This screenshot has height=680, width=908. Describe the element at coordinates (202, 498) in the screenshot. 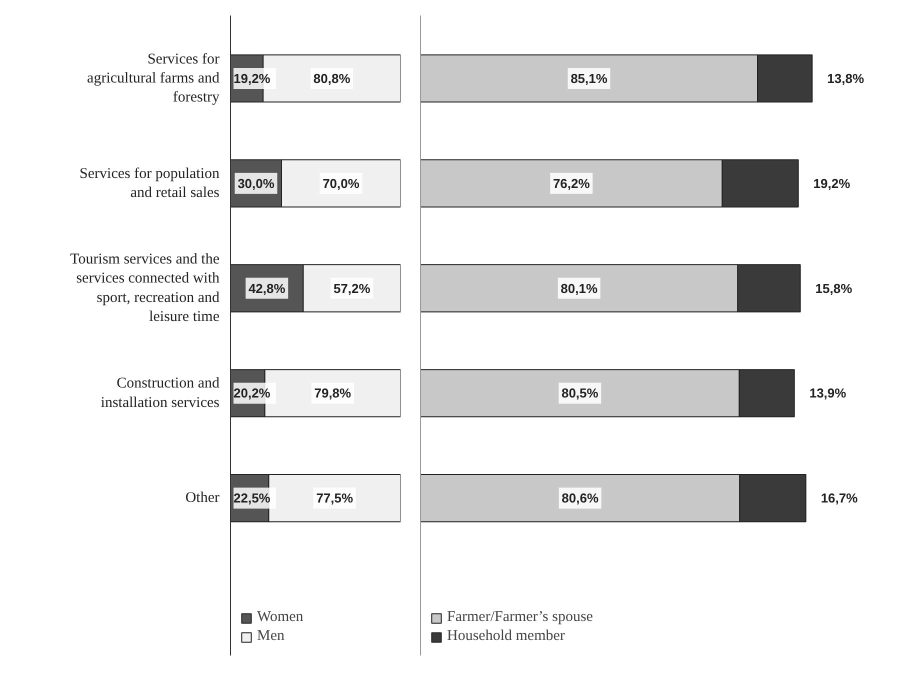

I see `y-tick-label: Other` at that location.